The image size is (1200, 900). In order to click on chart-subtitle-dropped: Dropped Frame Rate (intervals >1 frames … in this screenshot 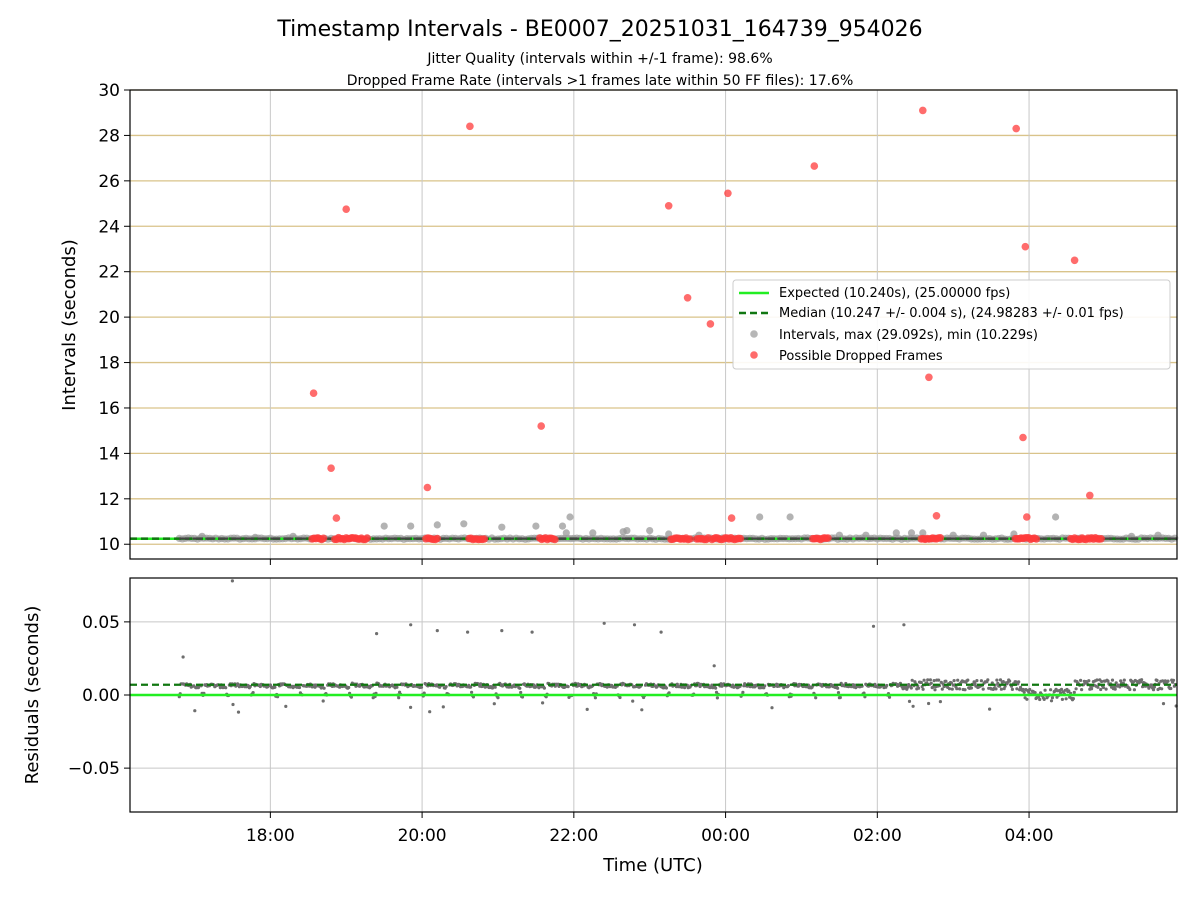, I will do `click(600, 81)`.